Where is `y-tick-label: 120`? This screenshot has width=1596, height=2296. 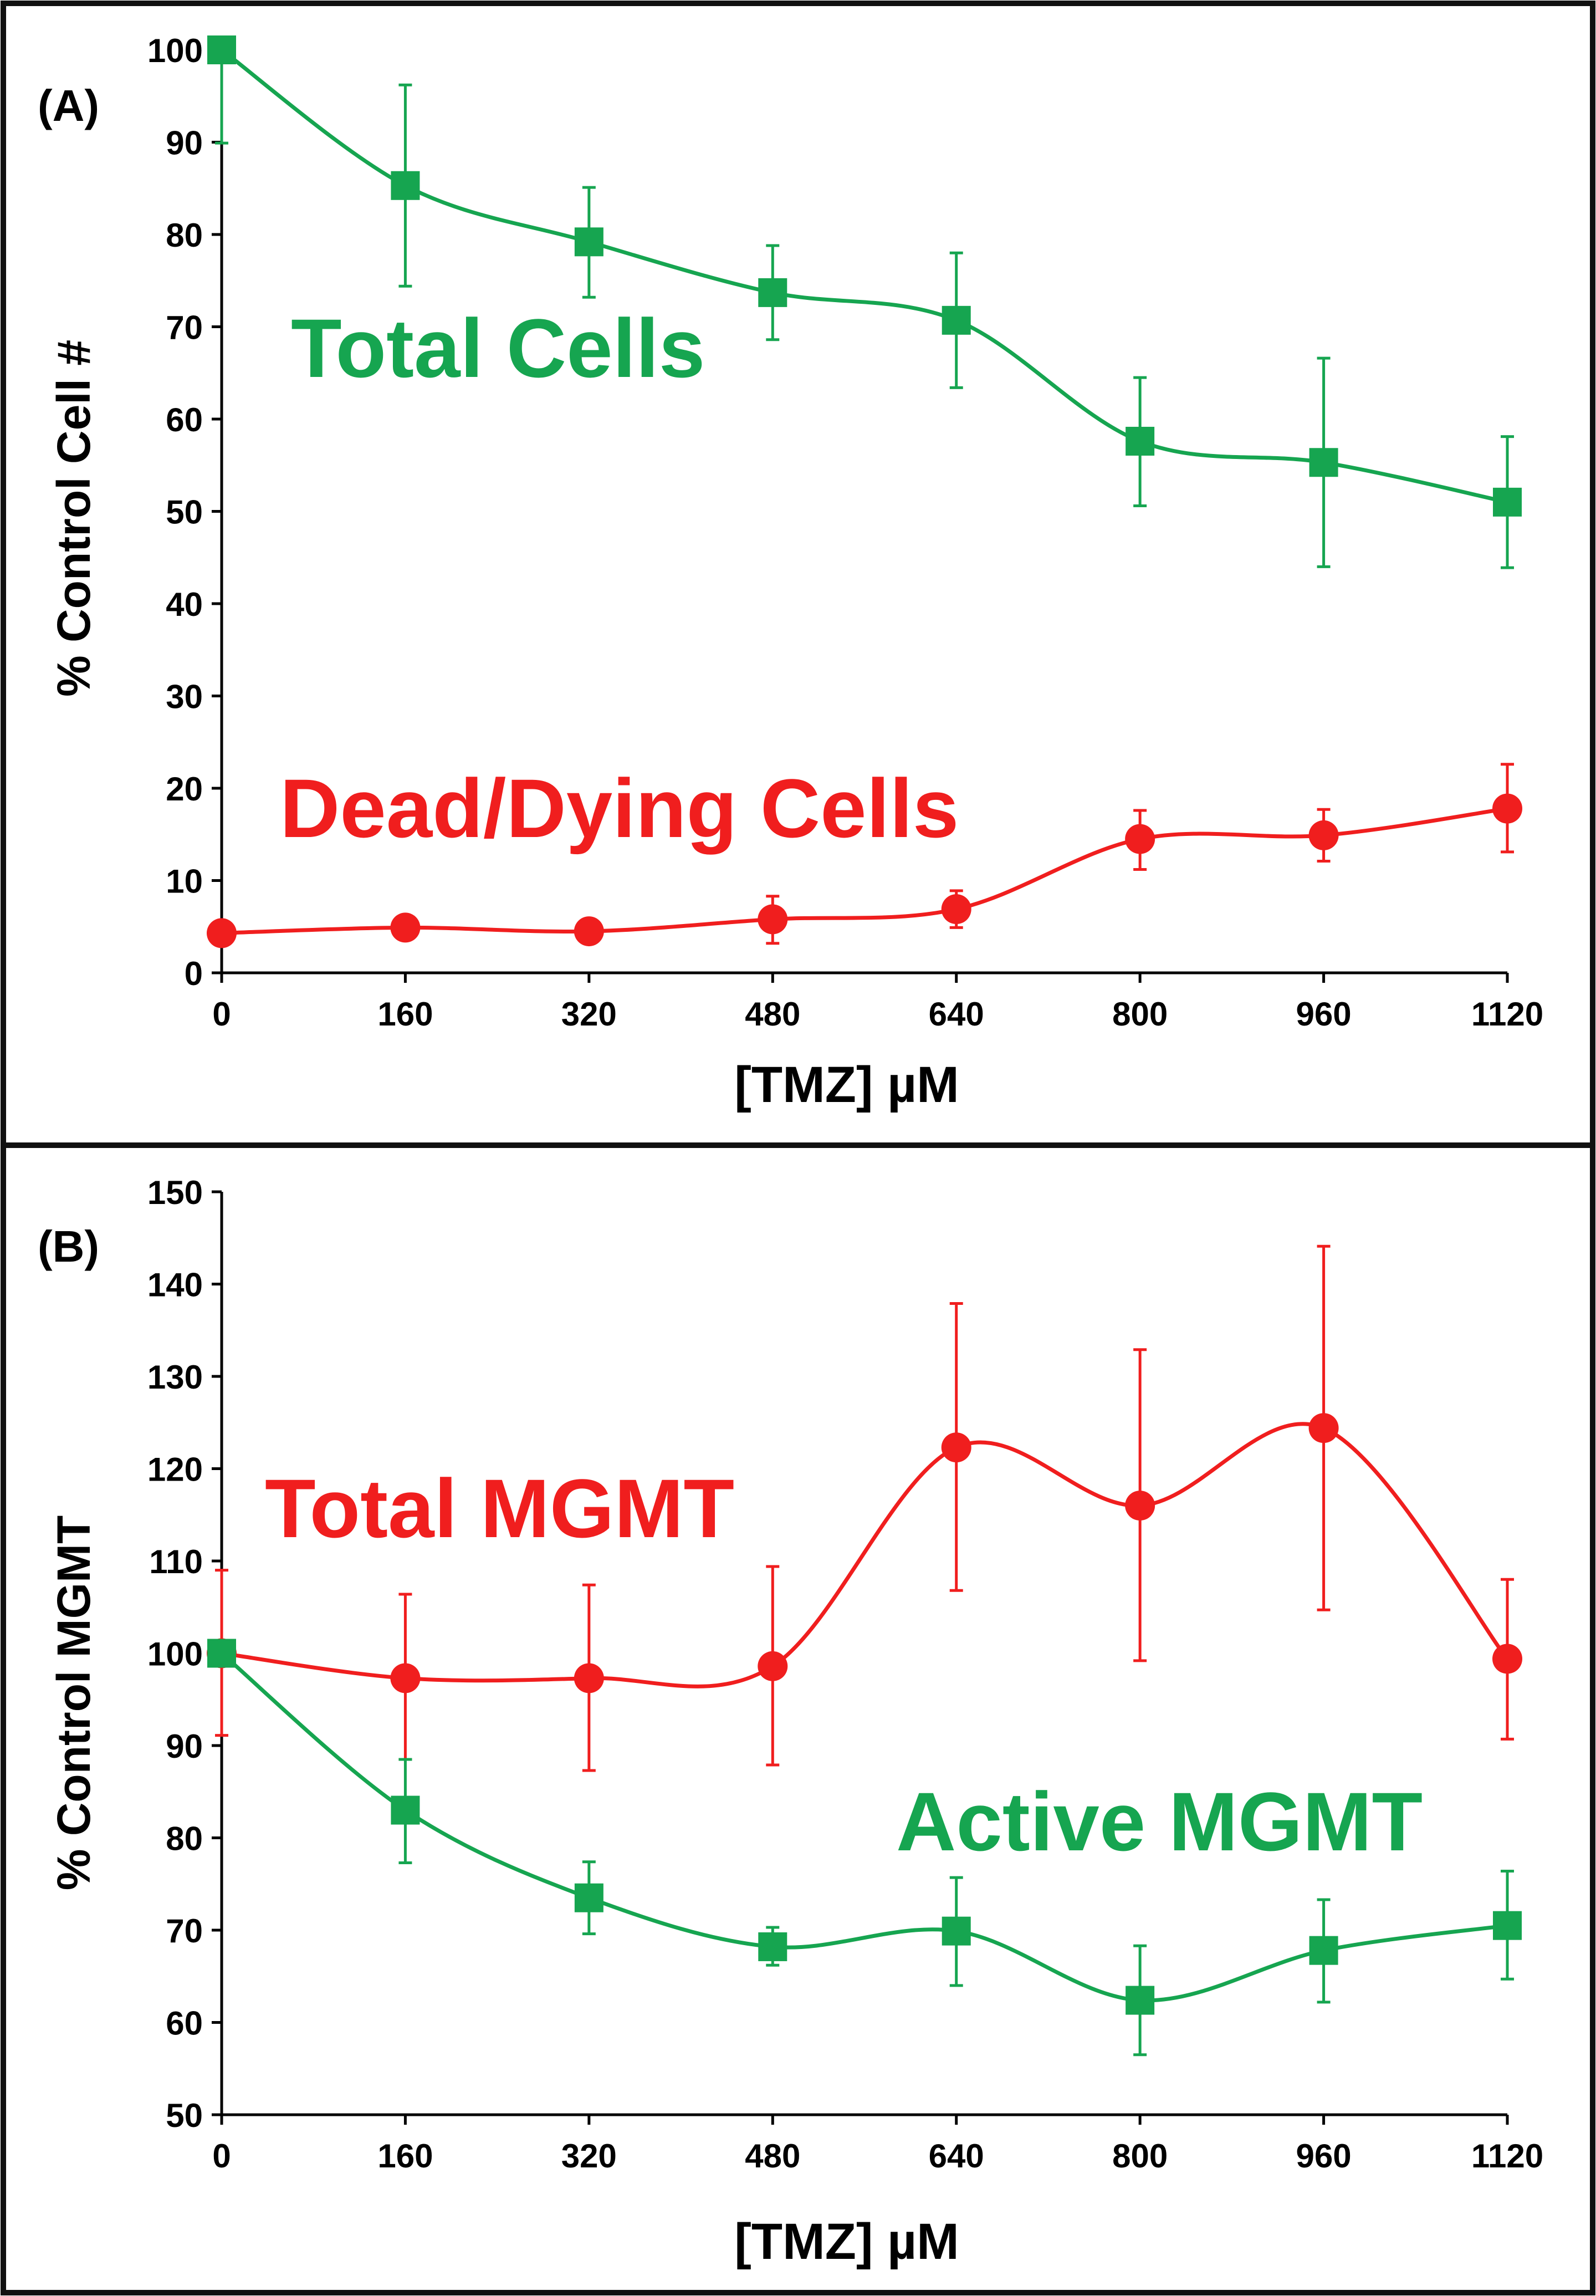
y-tick-label: 120 is located at coordinates (175, 1469).